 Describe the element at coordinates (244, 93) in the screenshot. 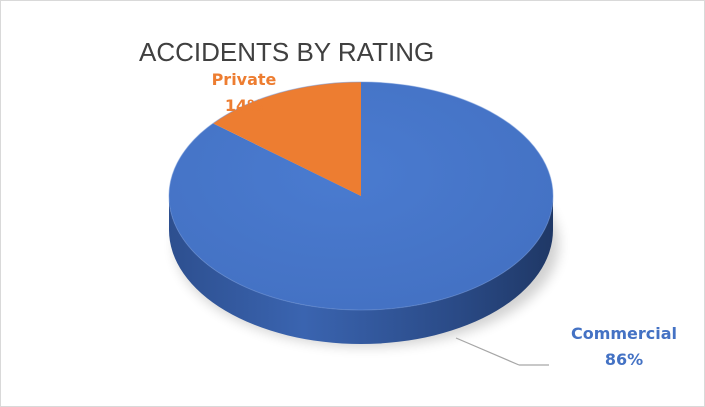

I see `data-label-private: Private 14%` at that location.